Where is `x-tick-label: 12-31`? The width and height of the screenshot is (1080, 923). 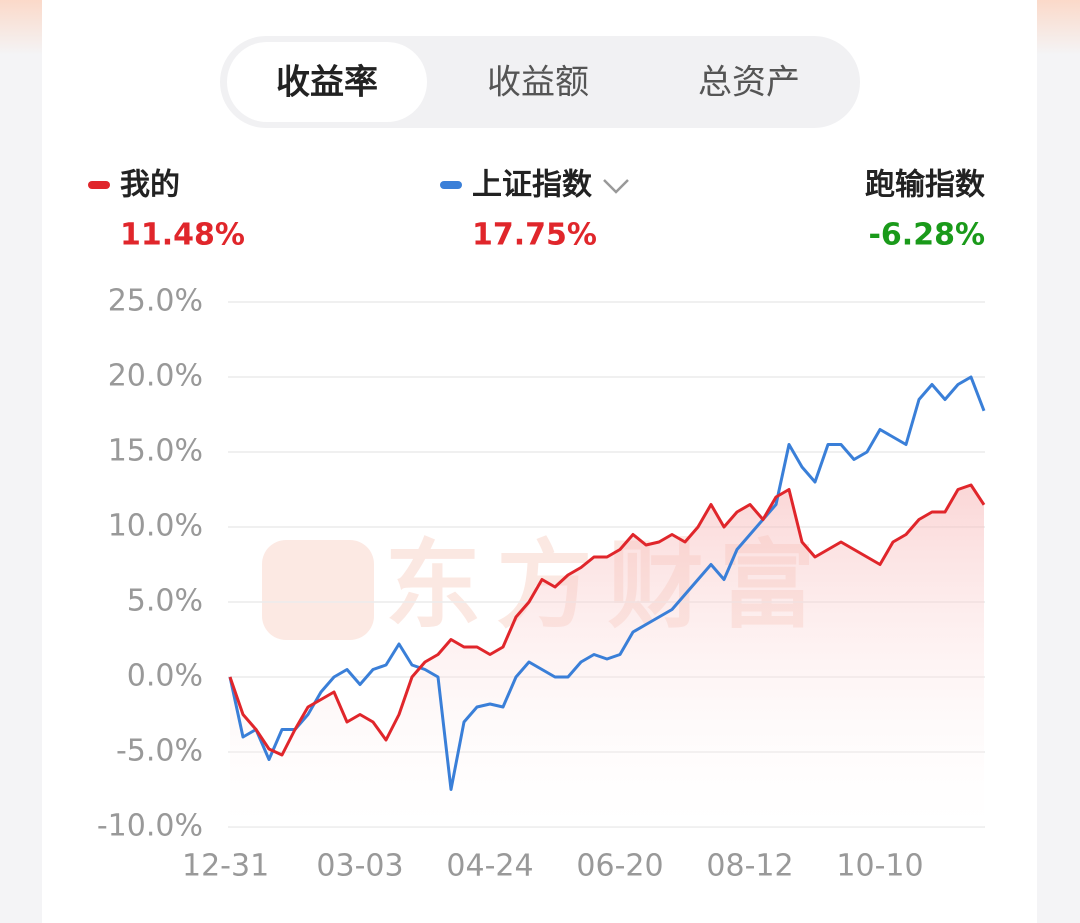 x-tick-label: 12-31 is located at coordinates (225, 866).